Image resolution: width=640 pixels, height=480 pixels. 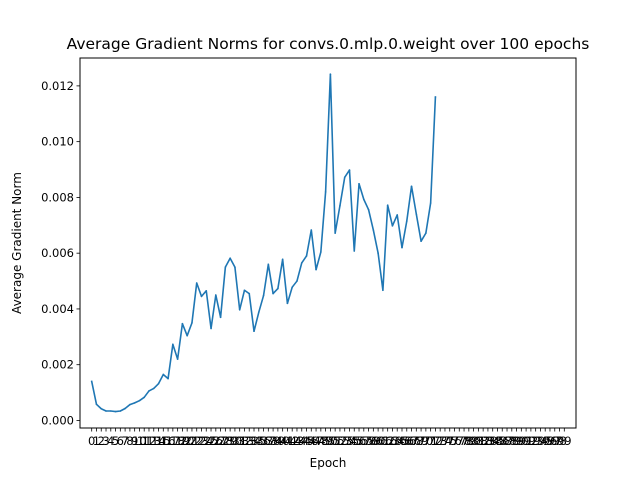 I want to click on x-tick-label: 87, so click(x=507, y=441).